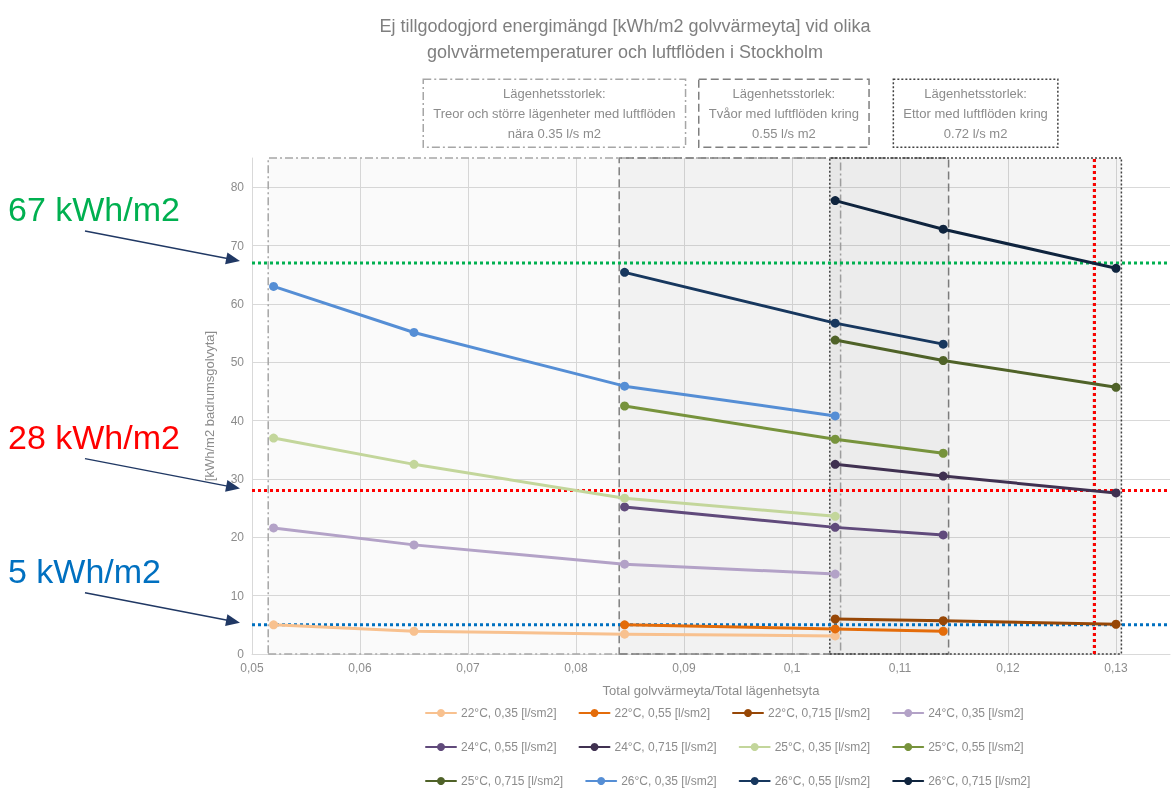 Image resolution: width=1174 pixels, height=796 pixels. Describe the element at coordinates (1008, 668) in the screenshot. I see `x-tick-label: 0,12` at that location.